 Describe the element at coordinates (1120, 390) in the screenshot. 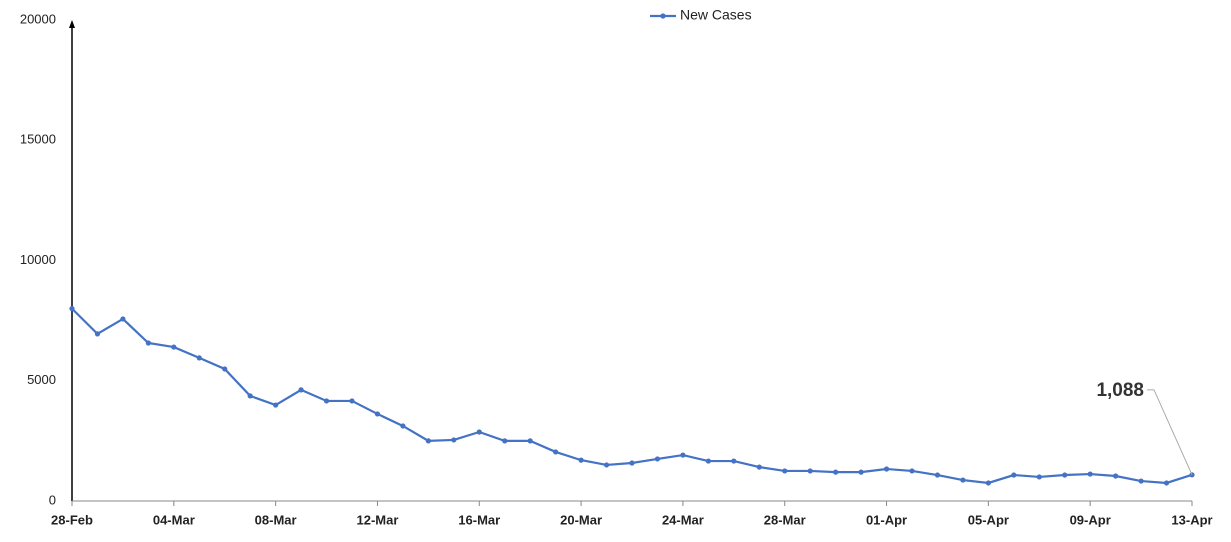

I see `data-label: 1,088` at that location.